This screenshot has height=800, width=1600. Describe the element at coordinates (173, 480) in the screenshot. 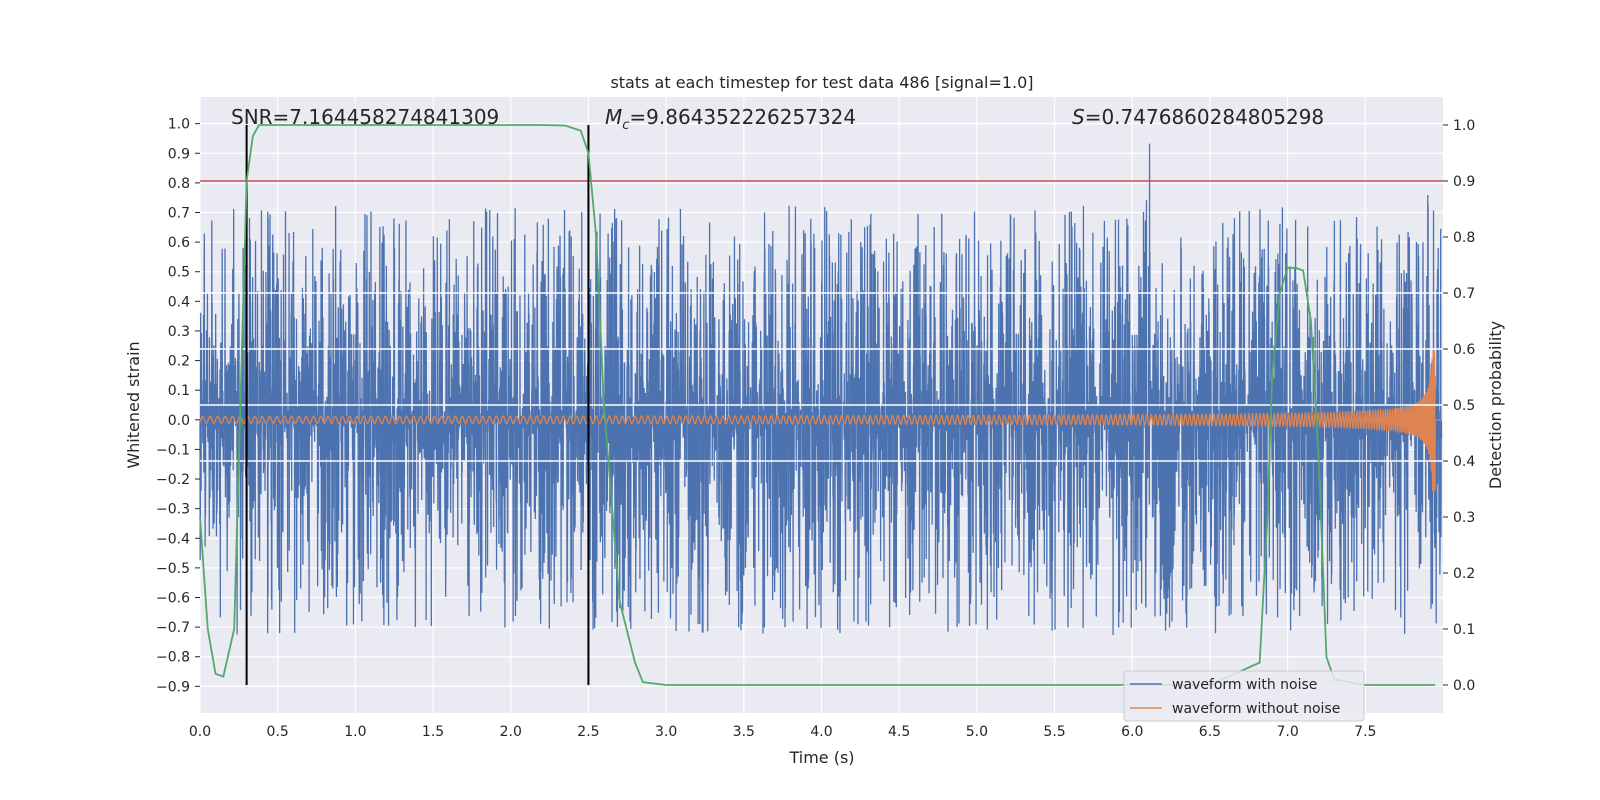

I see `y-left-tick-label: −0.2` at that location.